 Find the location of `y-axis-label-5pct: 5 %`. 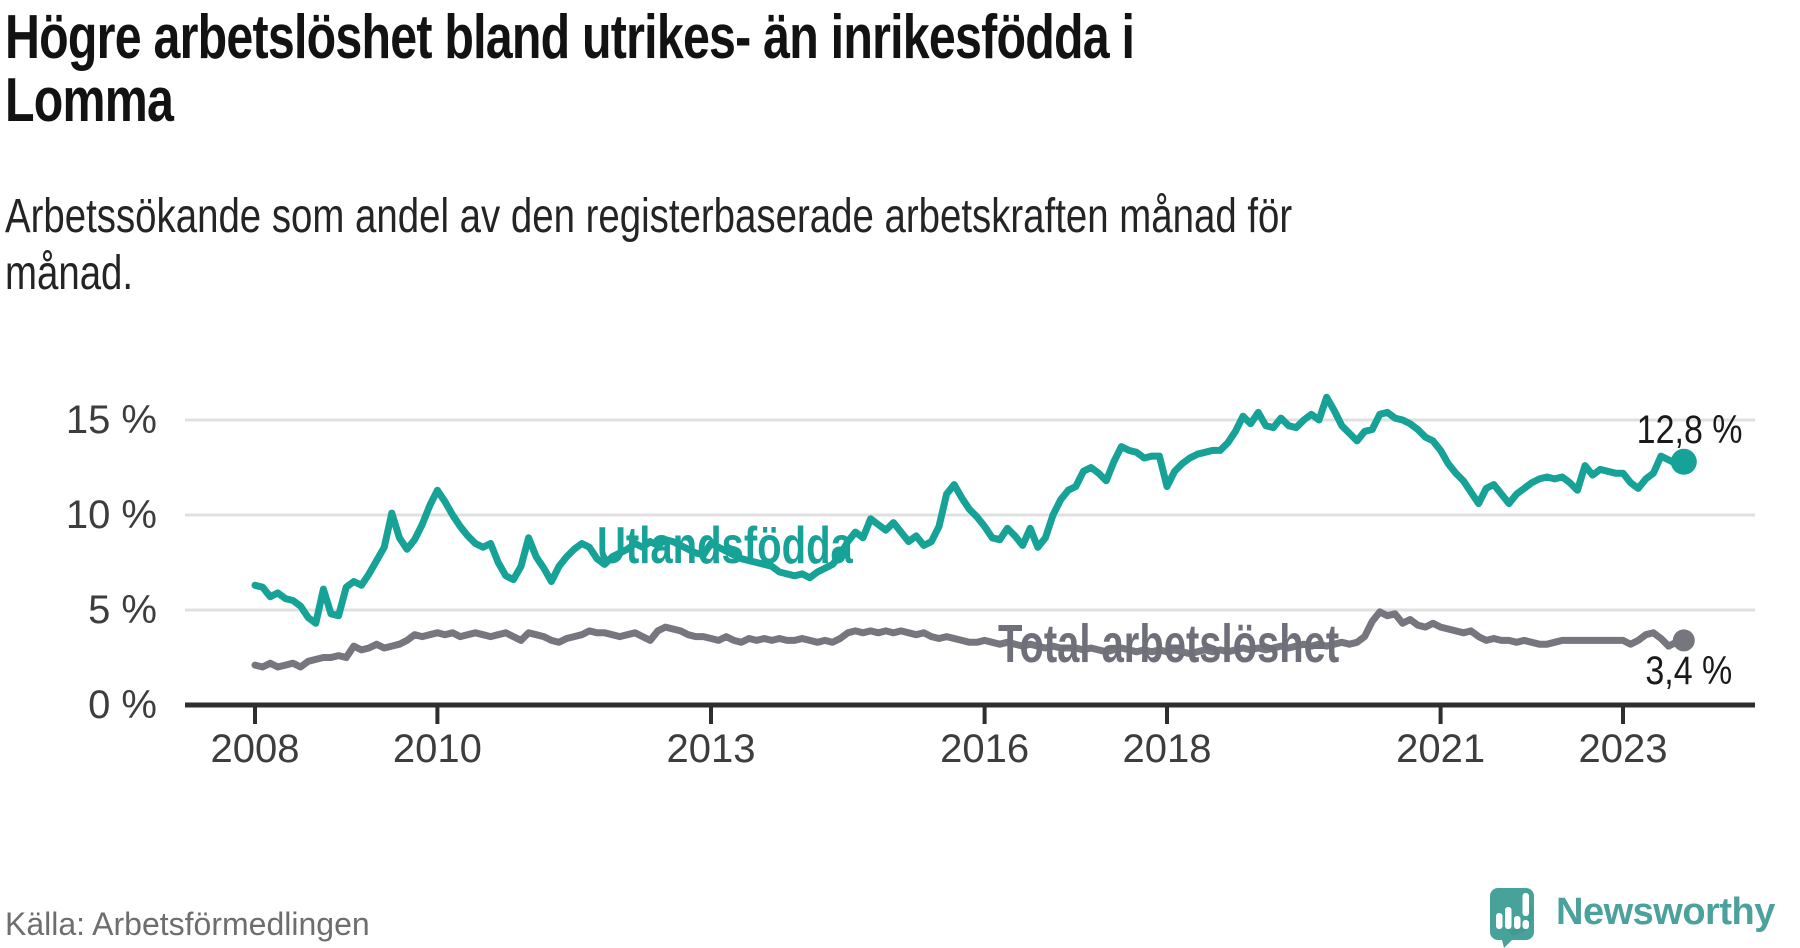

y-axis-label-5pct: 5 % is located at coordinates (122, 610).